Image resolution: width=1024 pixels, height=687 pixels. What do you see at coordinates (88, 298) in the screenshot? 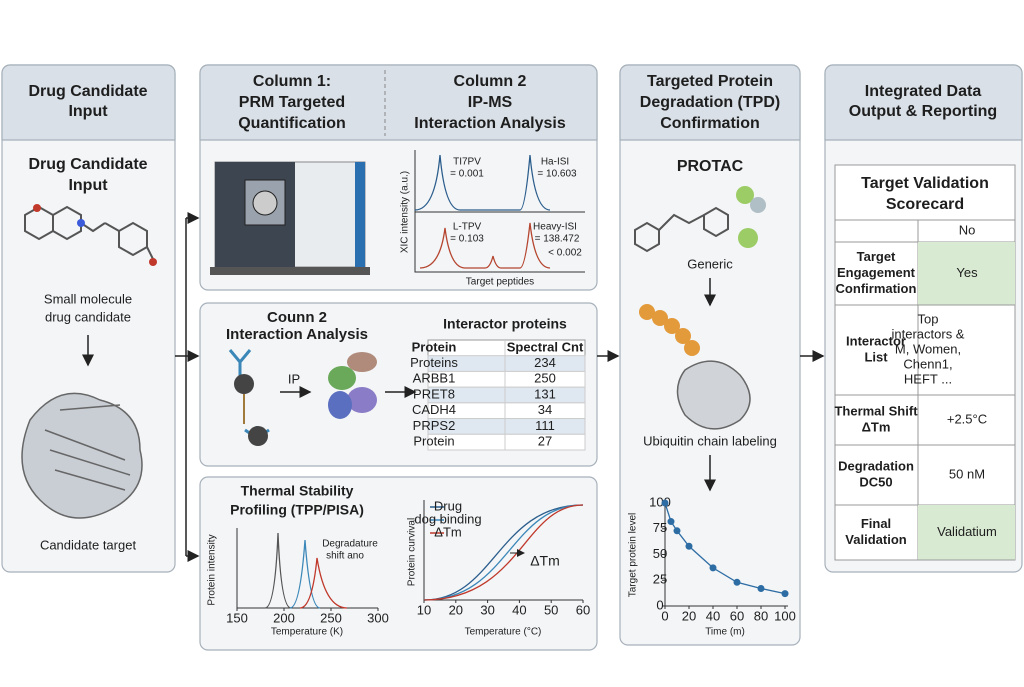
I see `caption: Small molecule` at bounding box center [88, 298].